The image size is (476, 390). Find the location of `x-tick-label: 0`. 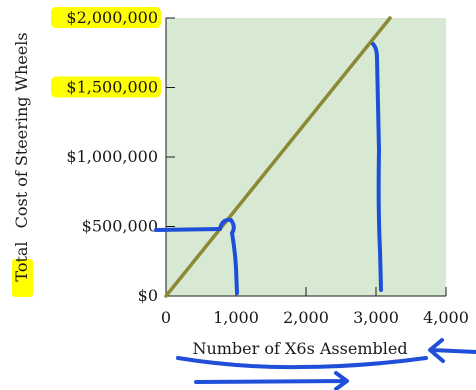

x-tick-label: 0 is located at coordinates (166, 317).